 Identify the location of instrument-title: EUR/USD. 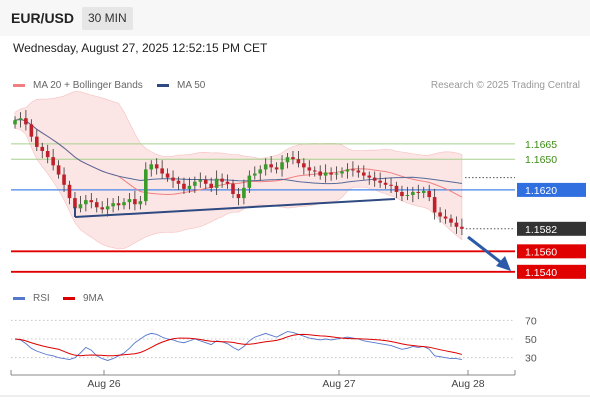
(43, 18).